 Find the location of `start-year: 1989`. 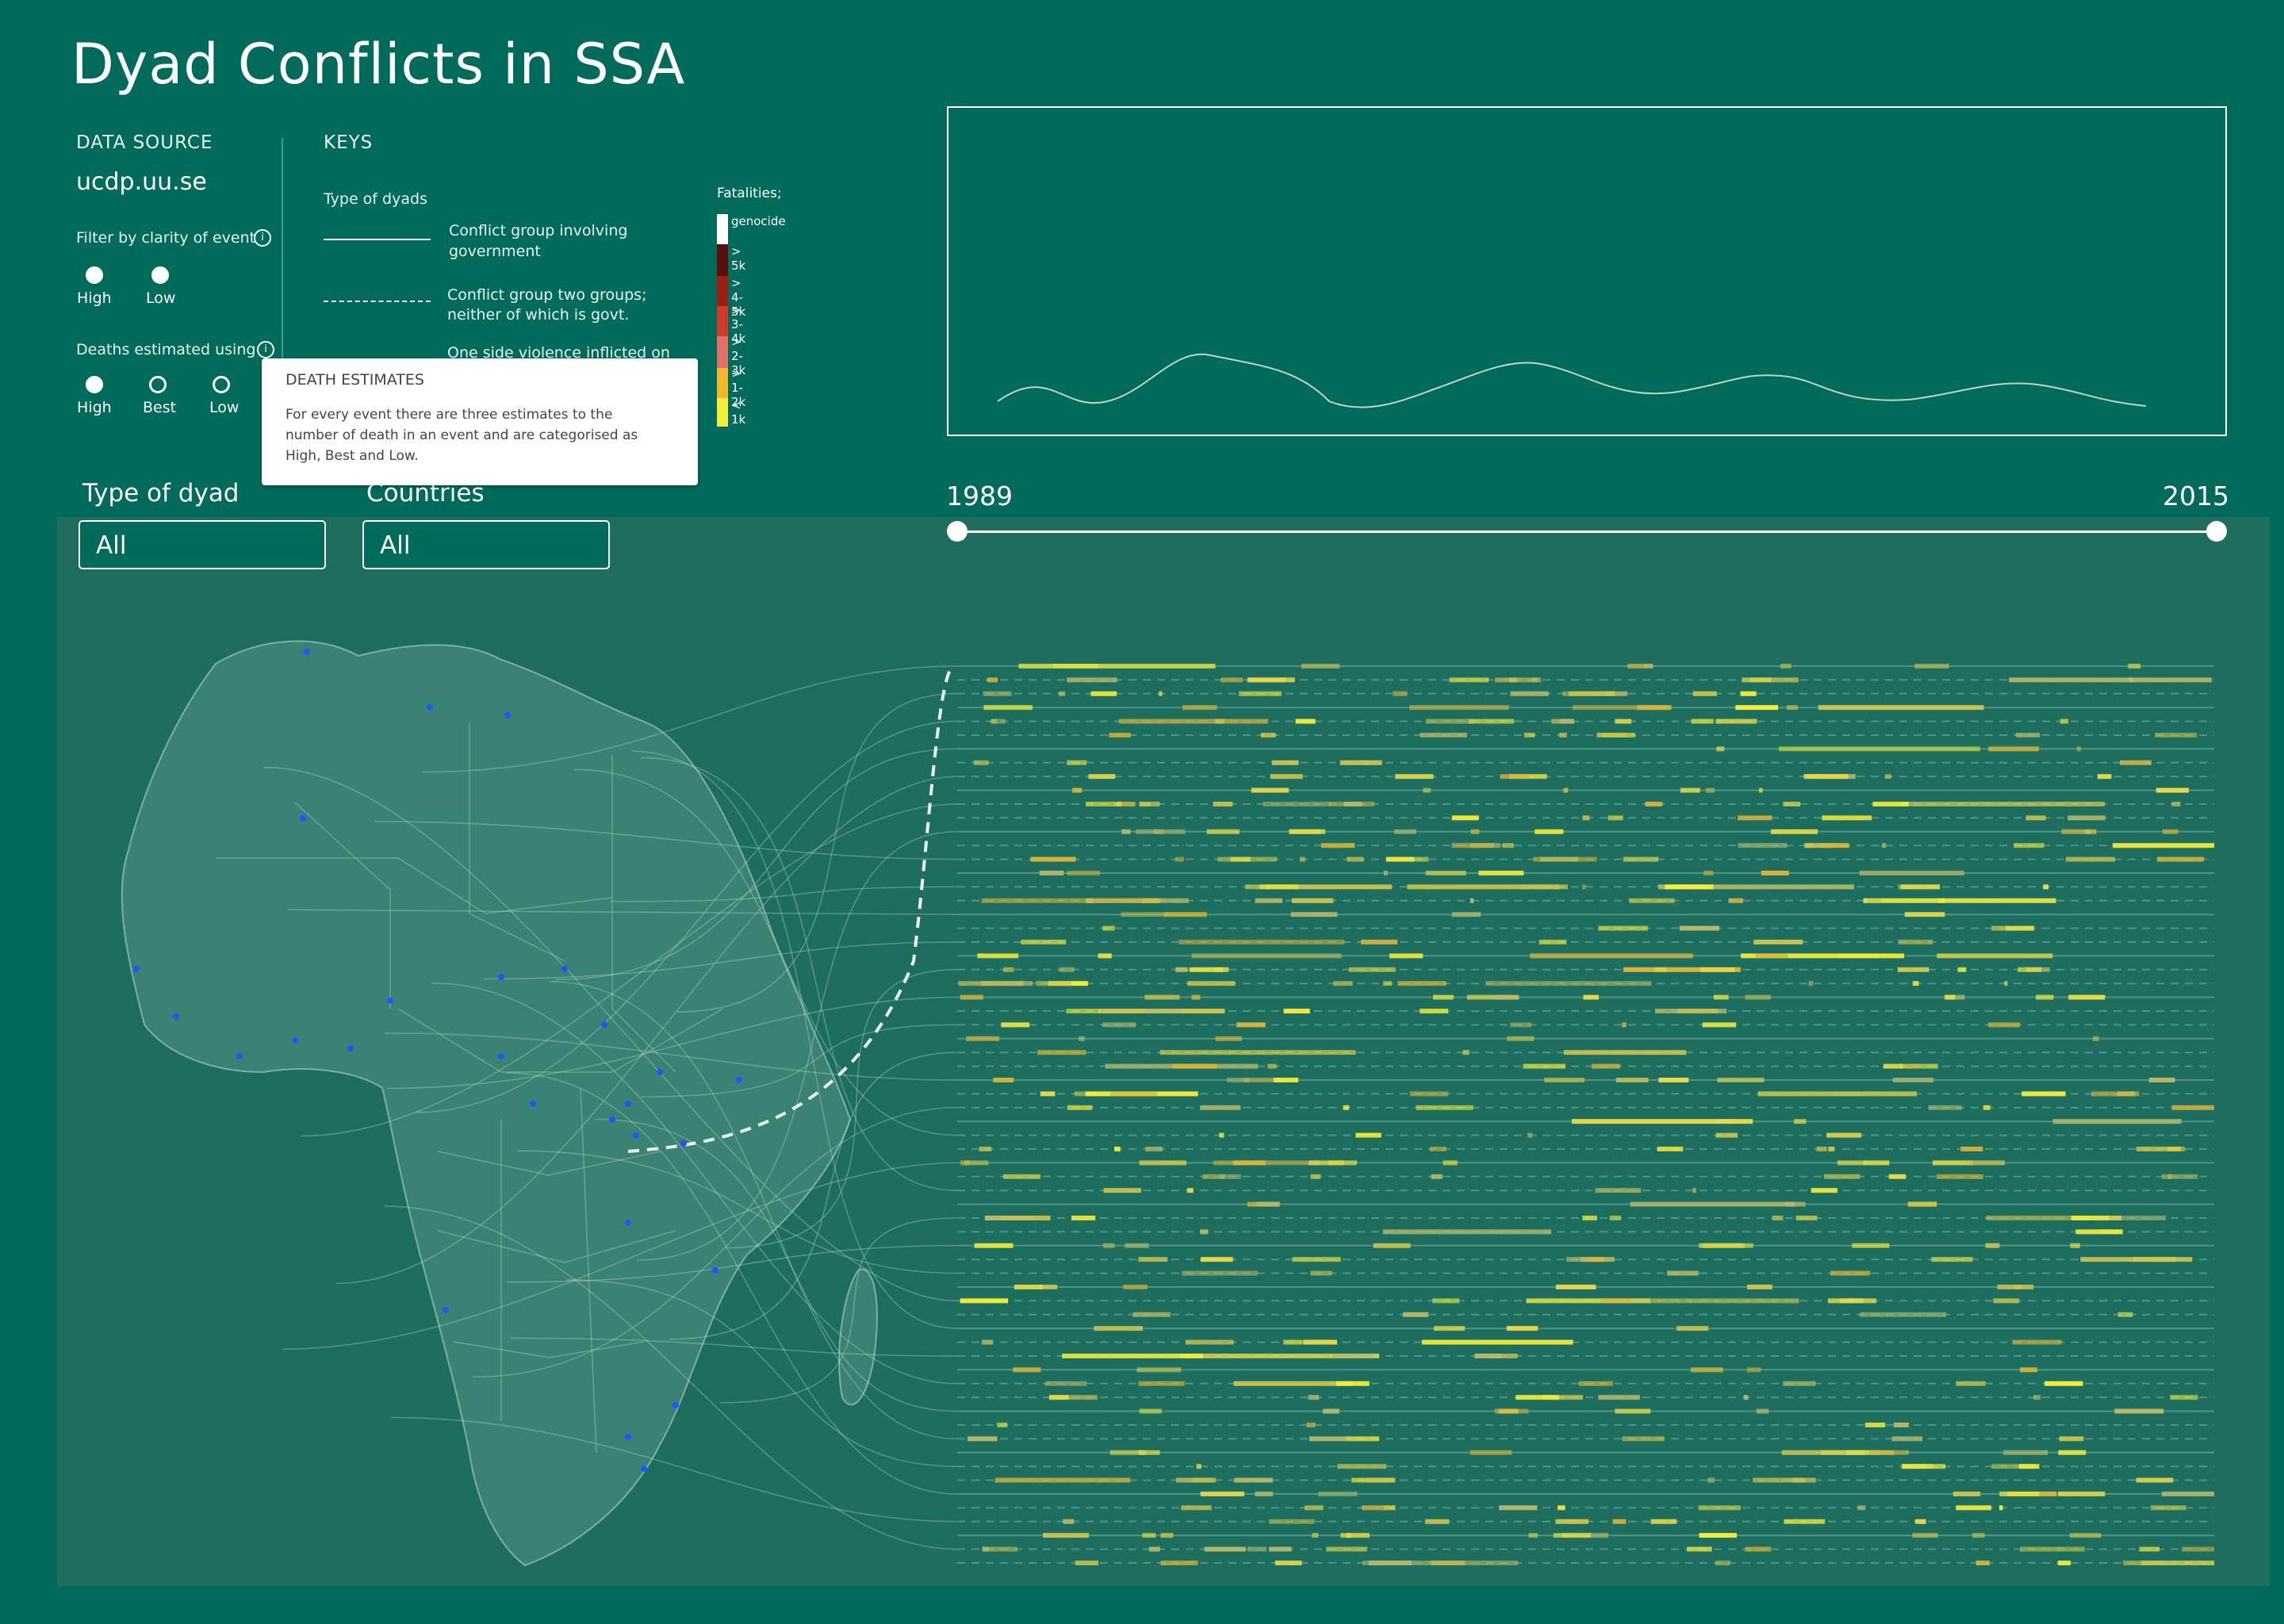

start-year: 1989 is located at coordinates (979, 496).